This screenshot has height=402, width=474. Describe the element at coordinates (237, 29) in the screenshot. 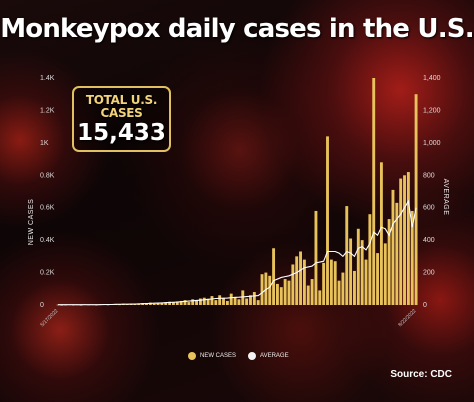

I see `page-title: Monkeypox daily cases in the U.S.` at that location.